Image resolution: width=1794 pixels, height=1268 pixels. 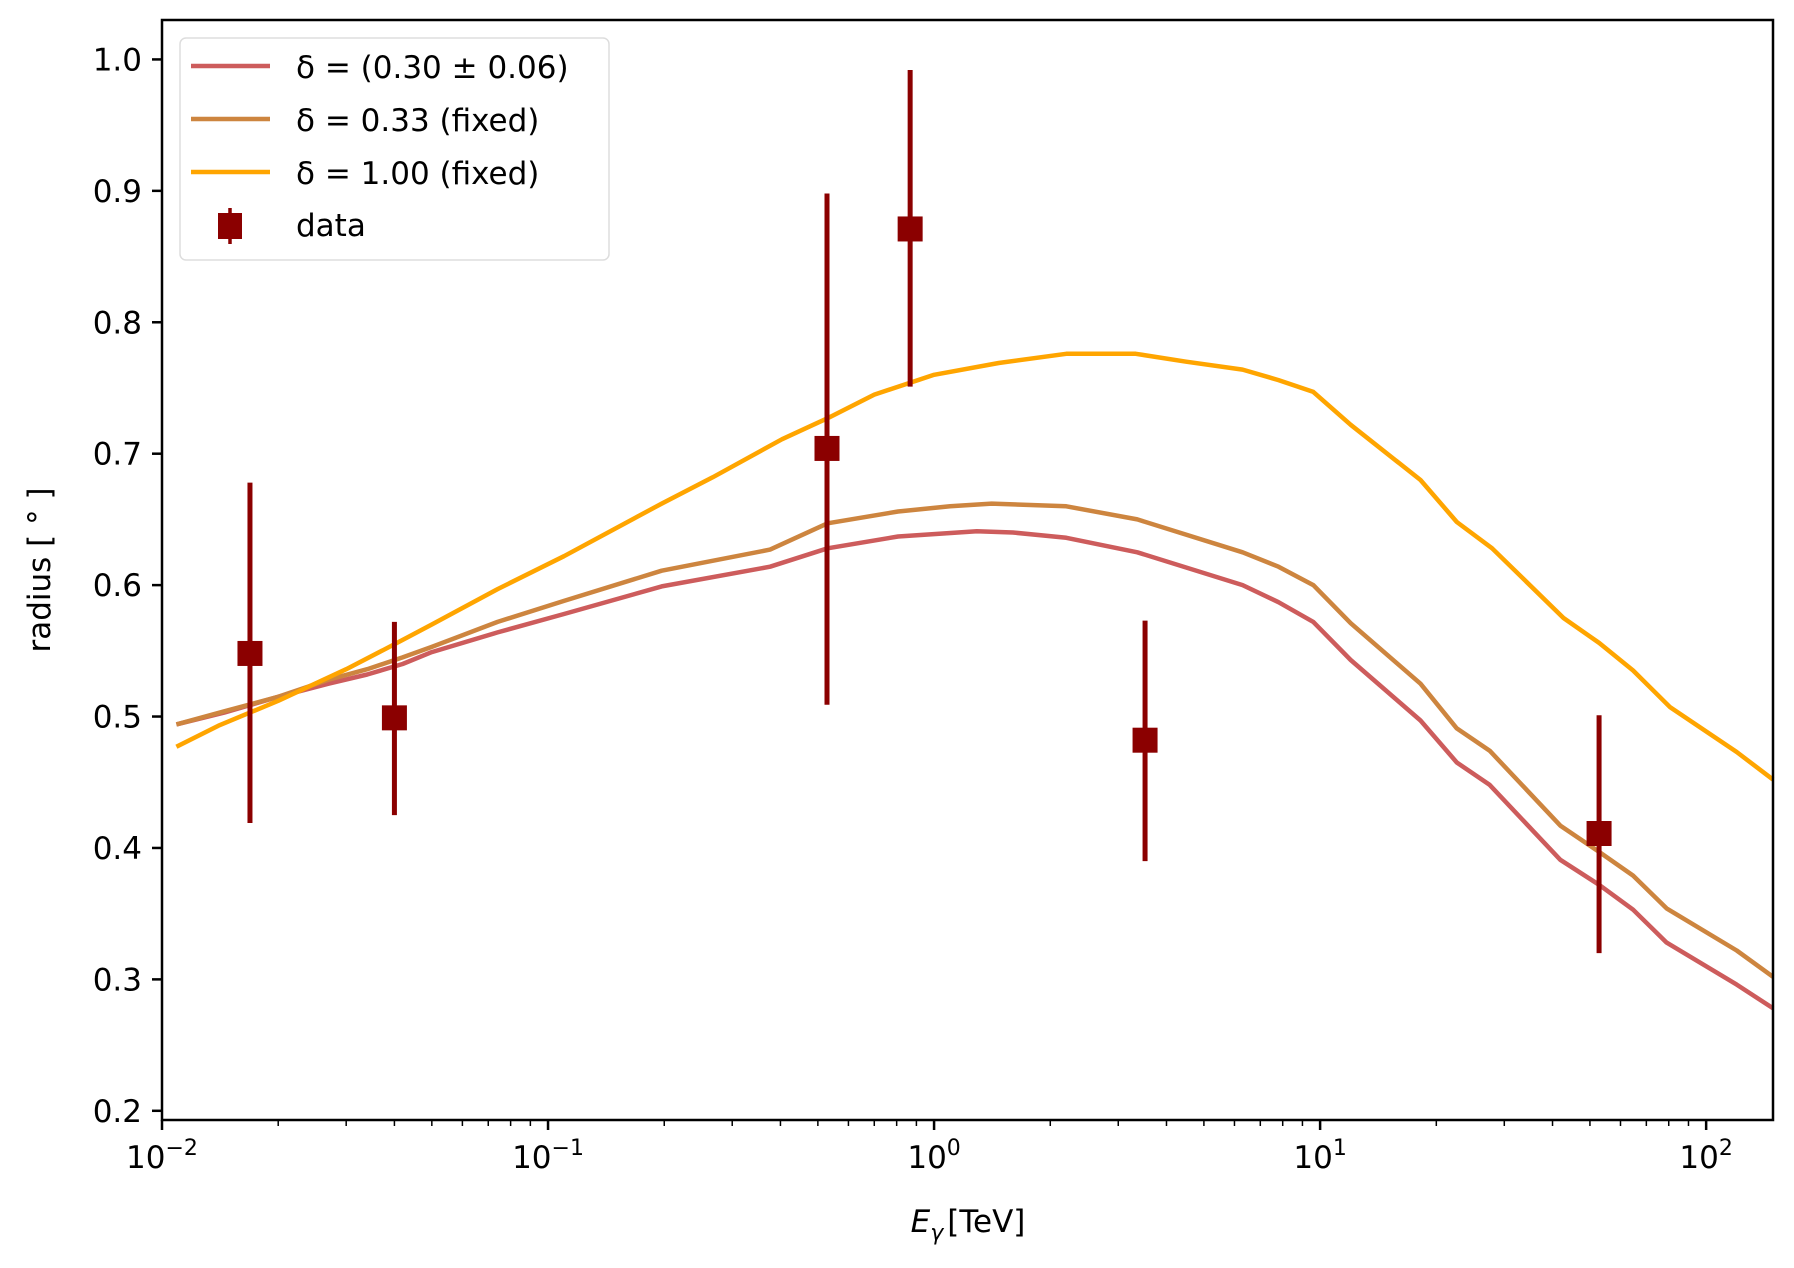 What do you see at coordinates (933, 1156) in the screenshot?
I see `x-tick-label-2: 10⁰` at bounding box center [933, 1156].